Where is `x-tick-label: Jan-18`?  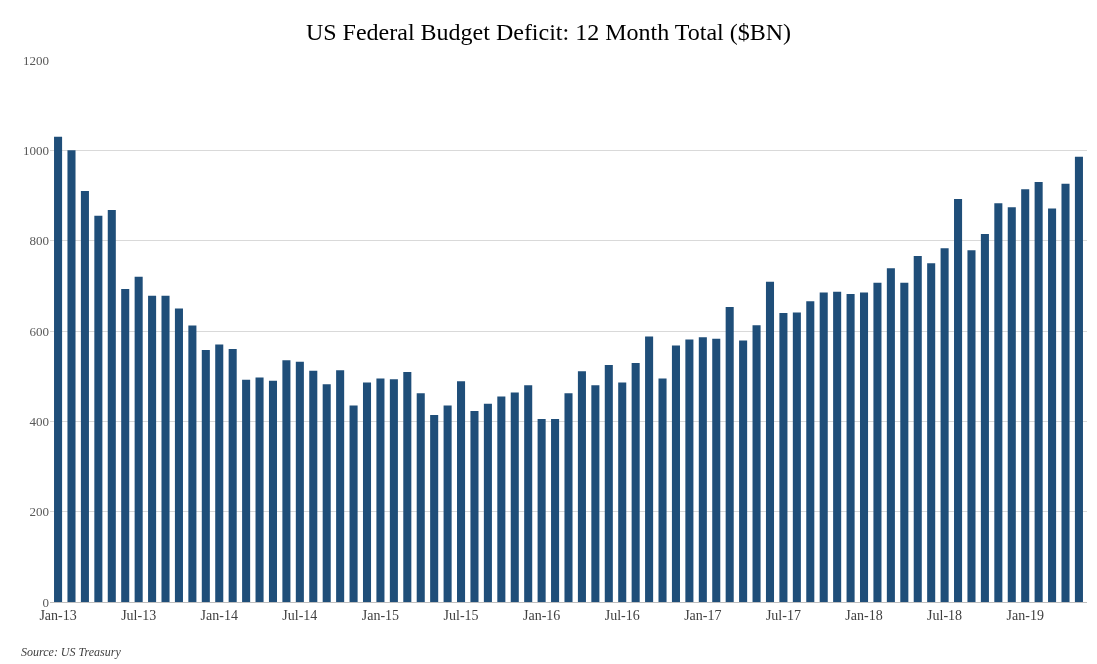 x-tick-label: Jan-18 is located at coordinates (864, 615).